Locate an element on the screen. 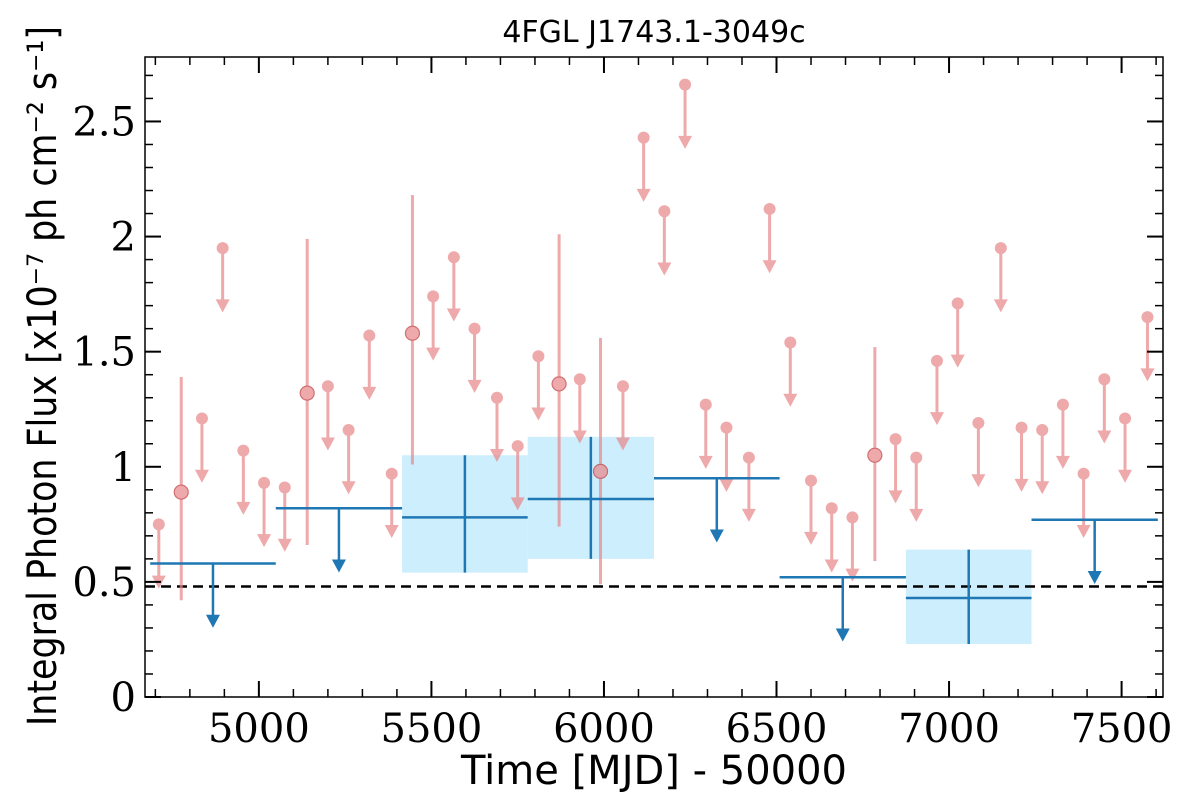 The image size is (1200, 800). x-tick-label: 6000 is located at coordinates (604, 729).